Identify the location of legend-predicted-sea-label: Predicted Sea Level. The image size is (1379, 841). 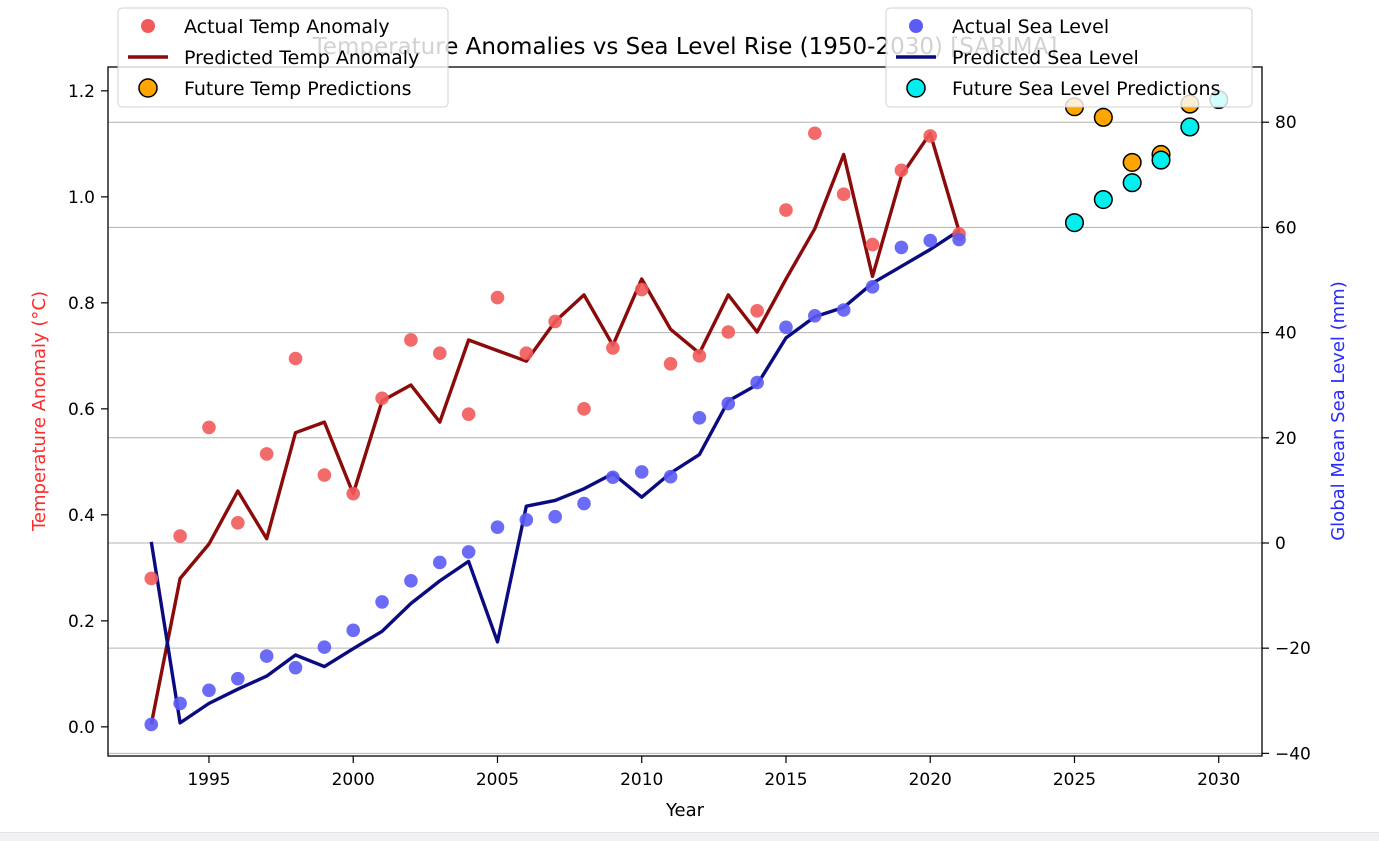
(1045, 58).